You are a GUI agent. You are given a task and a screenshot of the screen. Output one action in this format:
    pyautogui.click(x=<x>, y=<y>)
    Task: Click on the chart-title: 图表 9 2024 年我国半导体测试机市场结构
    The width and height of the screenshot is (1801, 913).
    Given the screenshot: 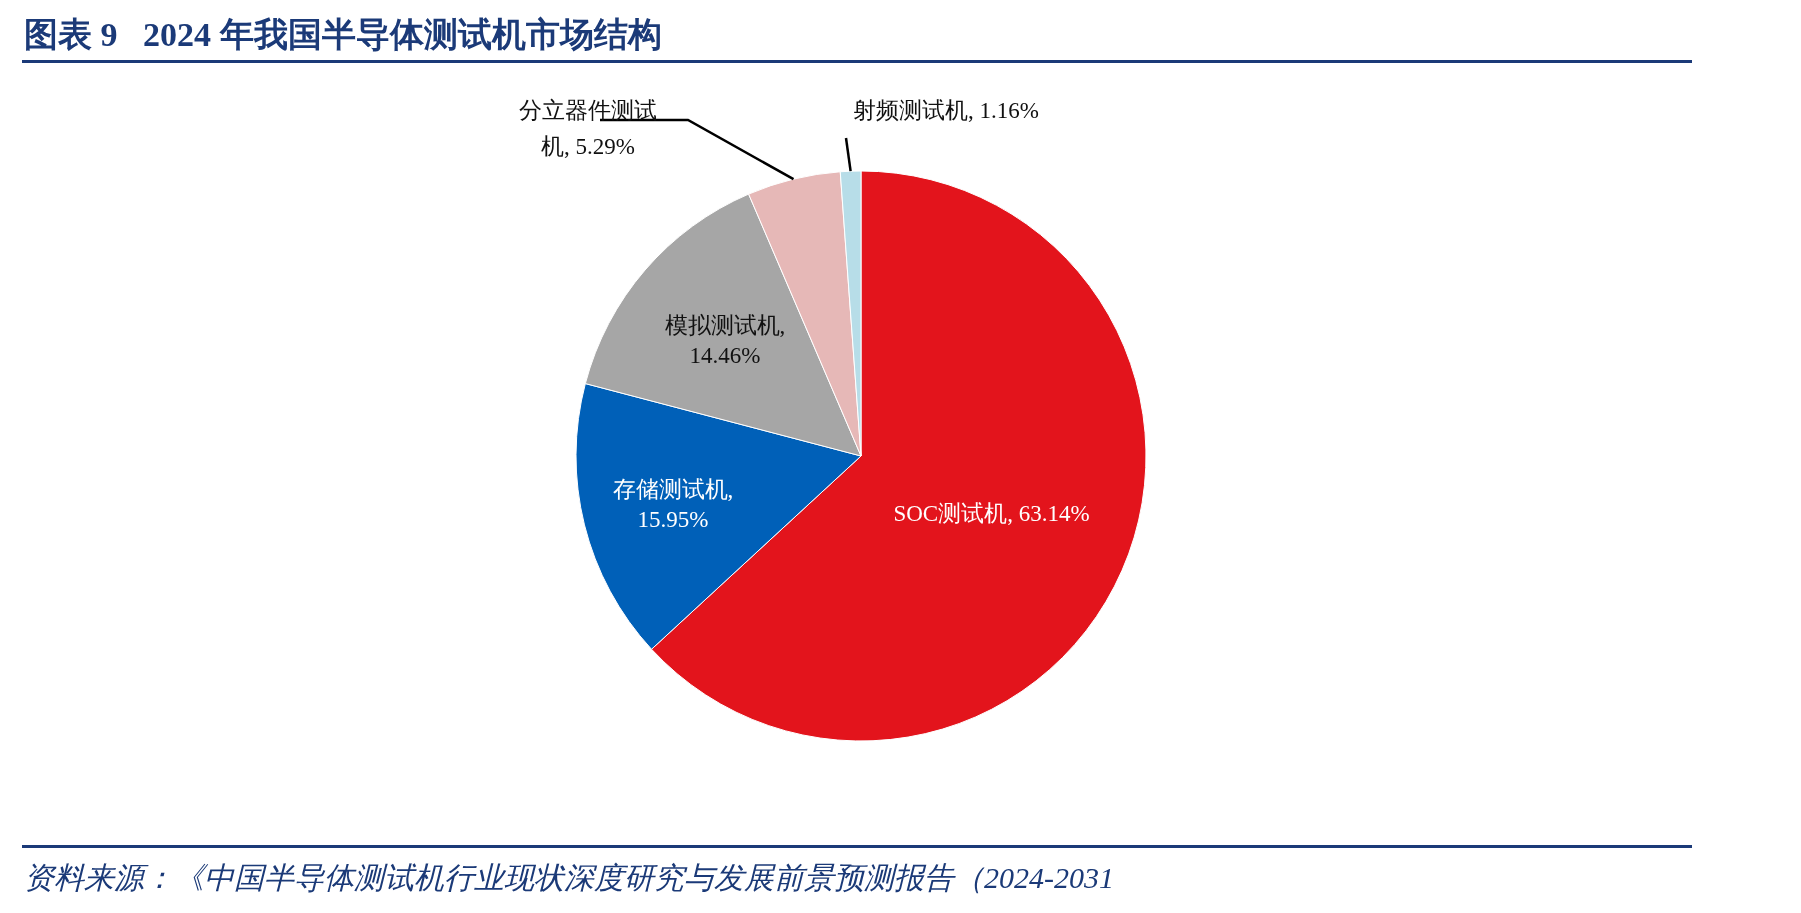 What is the action you would take?
    pyautogui.click(x=343, y=35)
    